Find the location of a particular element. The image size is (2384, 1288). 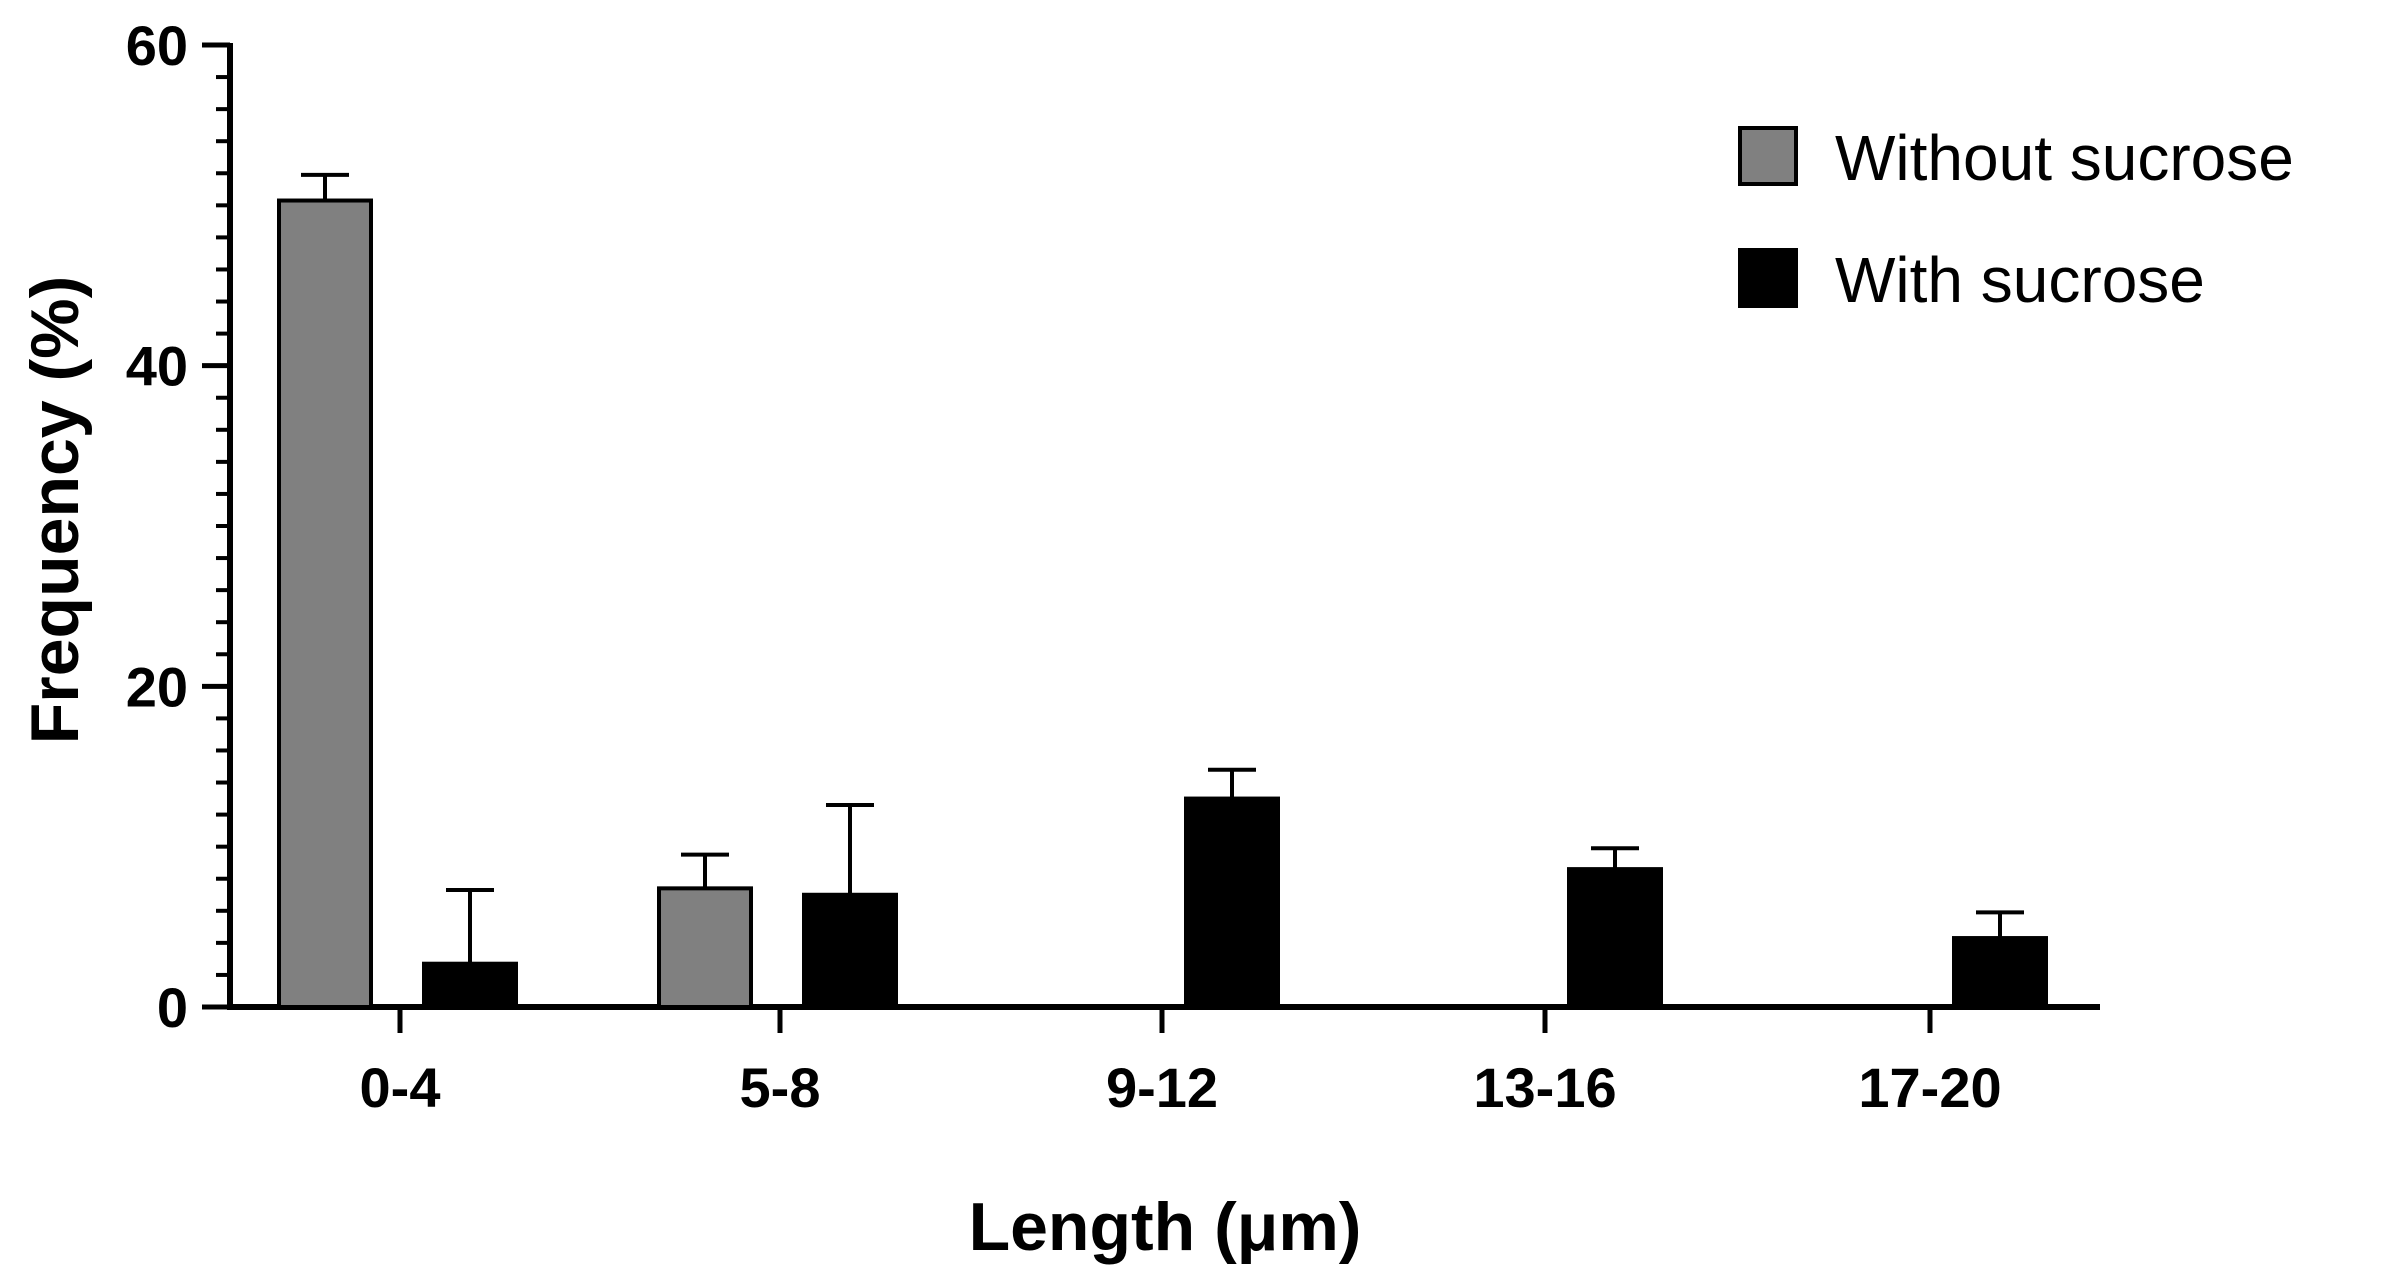

x-axis-title: Length (μm) is located at coordinates (1165, 1227).